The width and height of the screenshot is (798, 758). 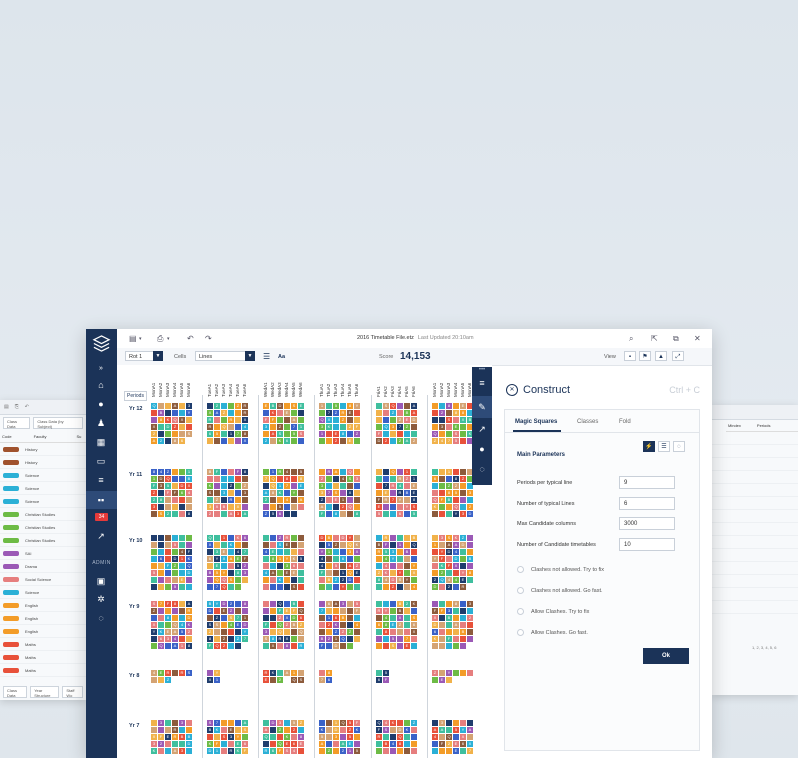 What do you see at coordinates (101, 581) in the screenshot?
I see `lock-icon: ▣` at bounding box center [101, 581].